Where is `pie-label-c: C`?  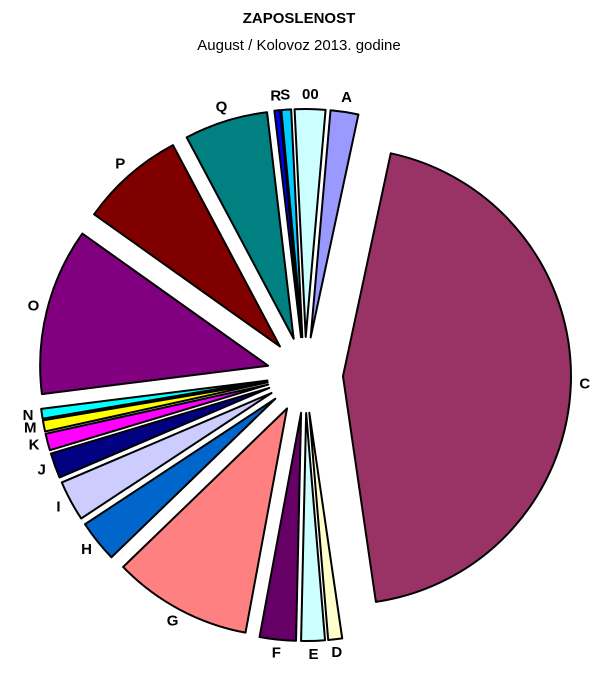 pie-label-c: C is located at coordinates (584, 383).